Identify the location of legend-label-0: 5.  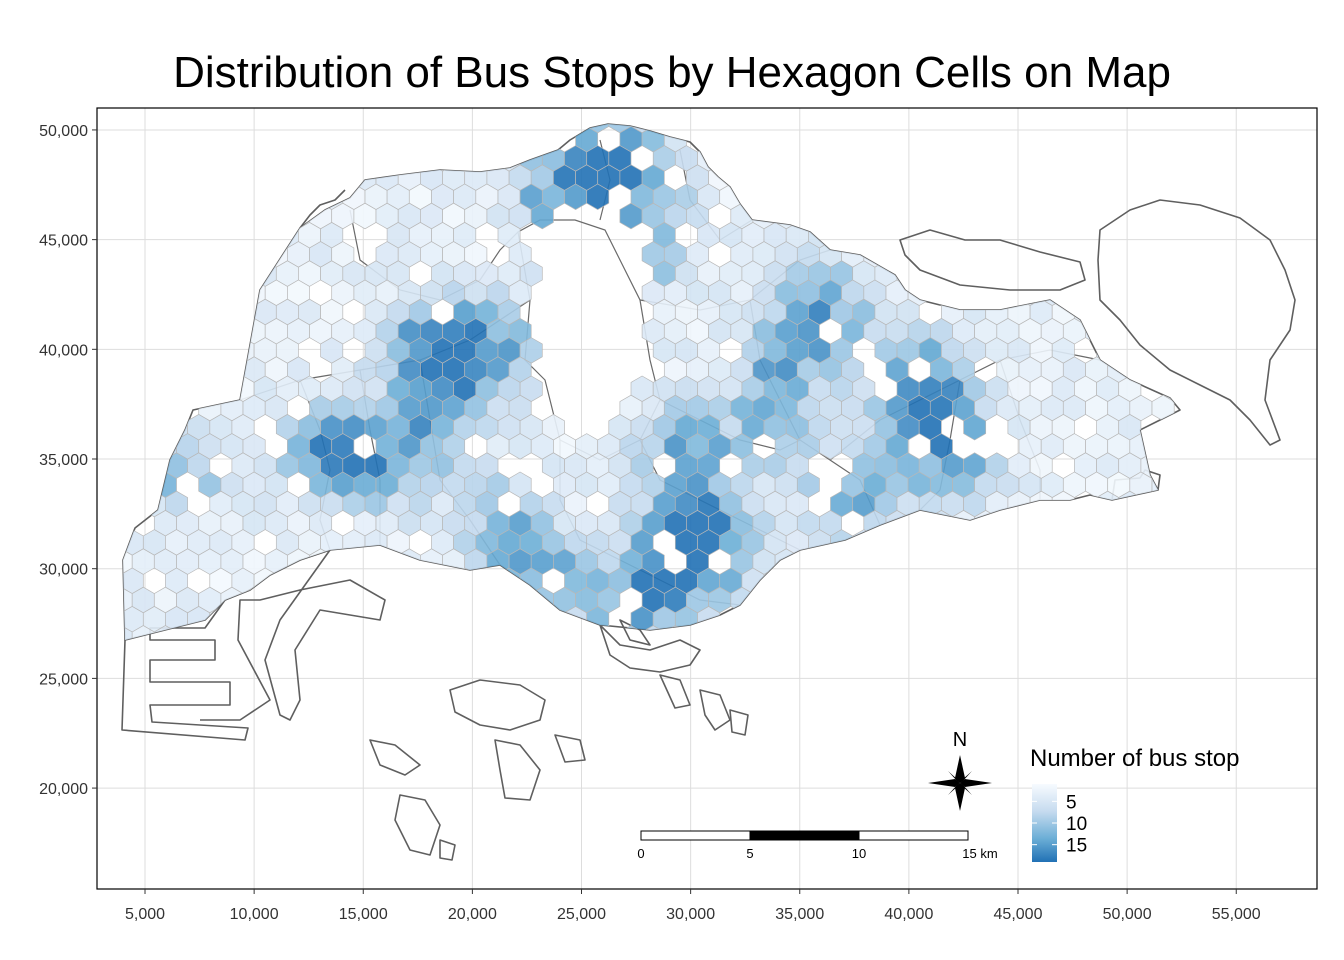
(1071, 802).